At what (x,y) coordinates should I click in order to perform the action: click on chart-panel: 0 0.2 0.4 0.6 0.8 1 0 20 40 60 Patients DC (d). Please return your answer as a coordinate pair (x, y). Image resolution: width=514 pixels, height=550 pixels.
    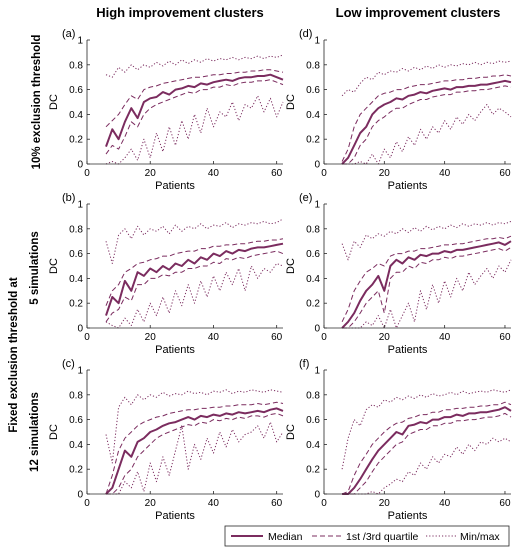
    Looking at the image, I should click on (398, 110).